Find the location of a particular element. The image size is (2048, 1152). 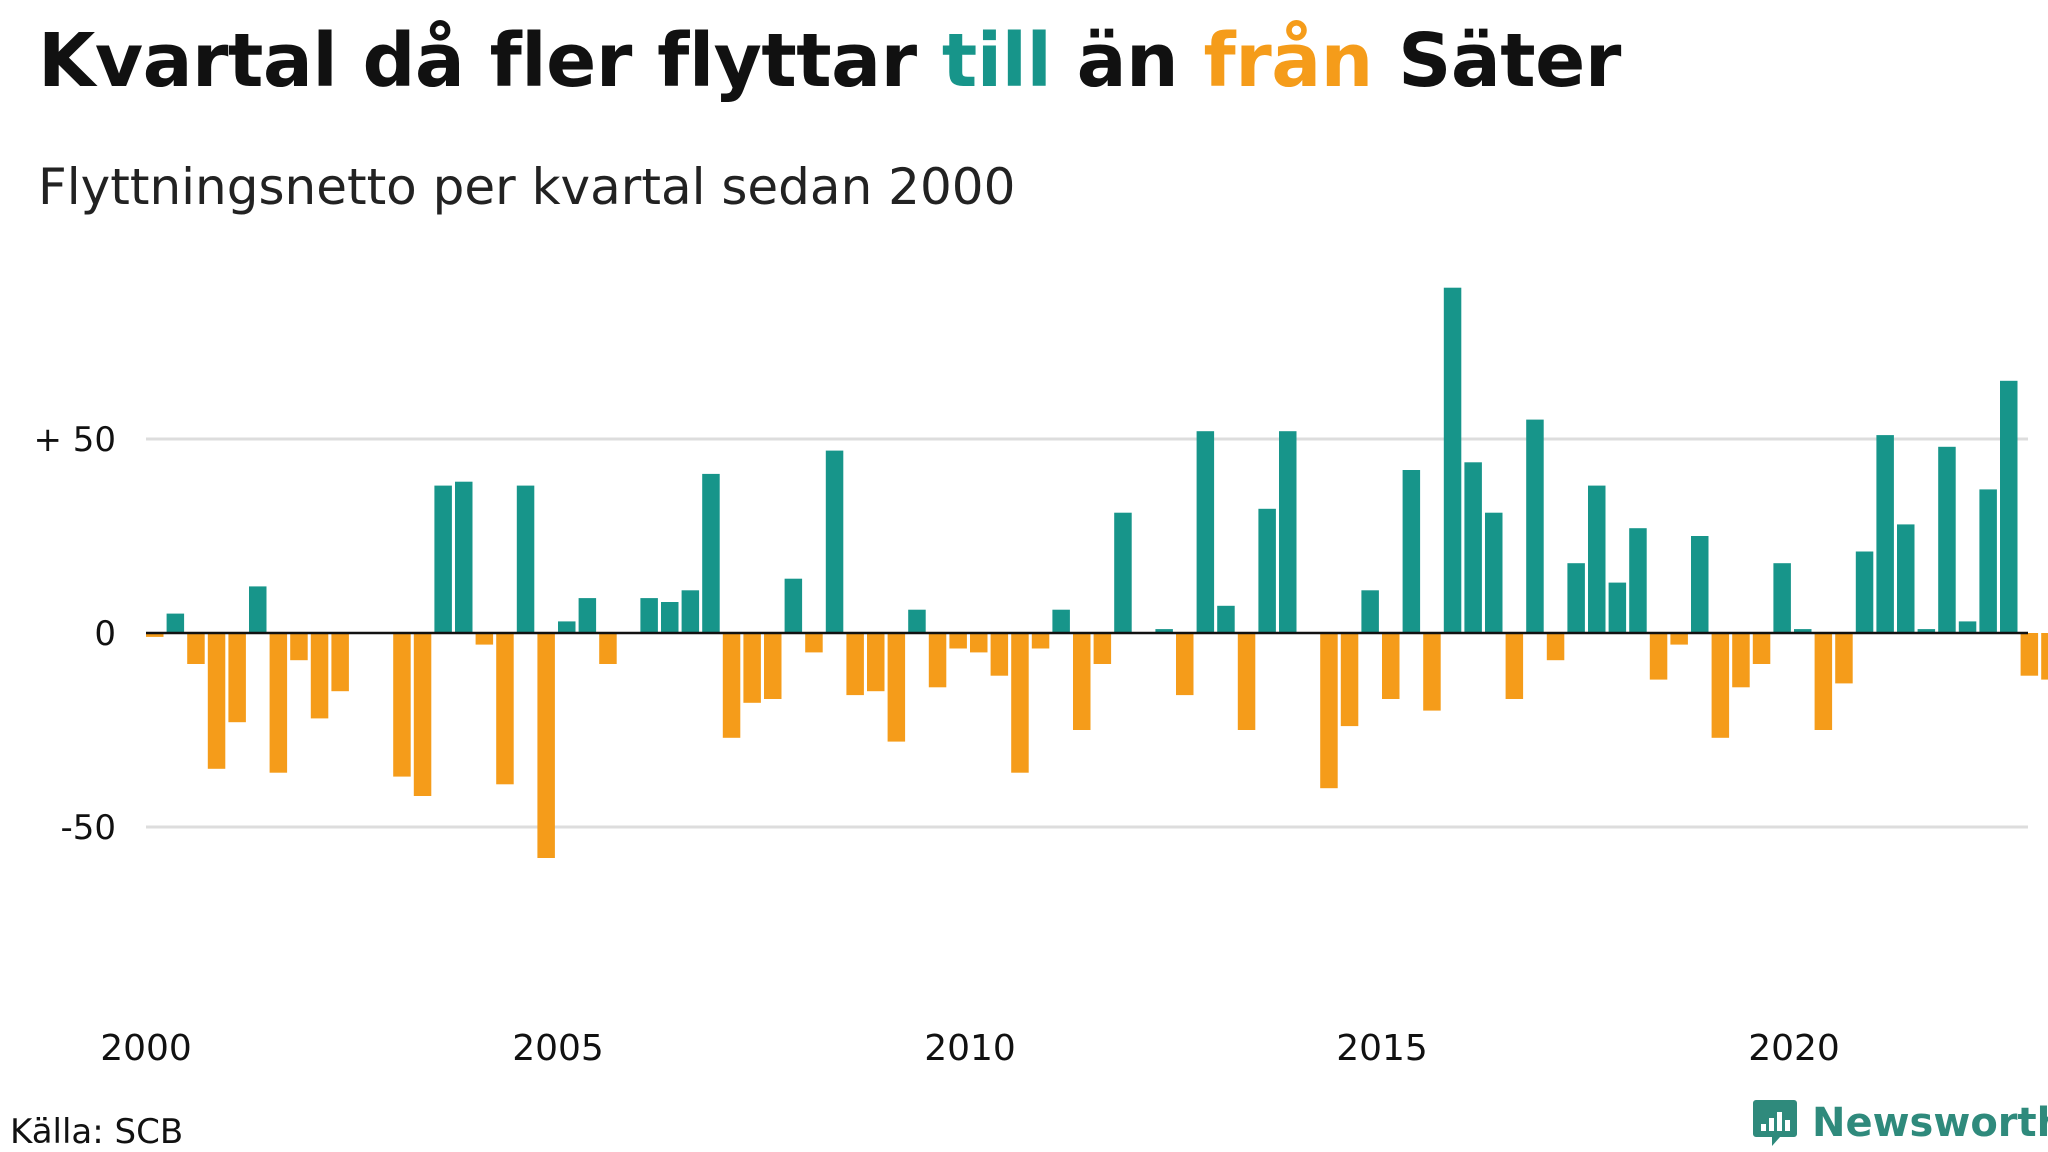

x-tick-label: 2005 is located at coordinates (558, 1048).